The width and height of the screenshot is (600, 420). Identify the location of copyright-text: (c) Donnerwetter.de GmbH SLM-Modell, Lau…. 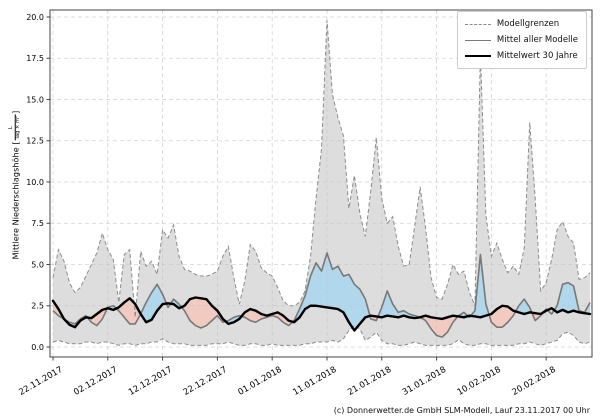
(461, 410).